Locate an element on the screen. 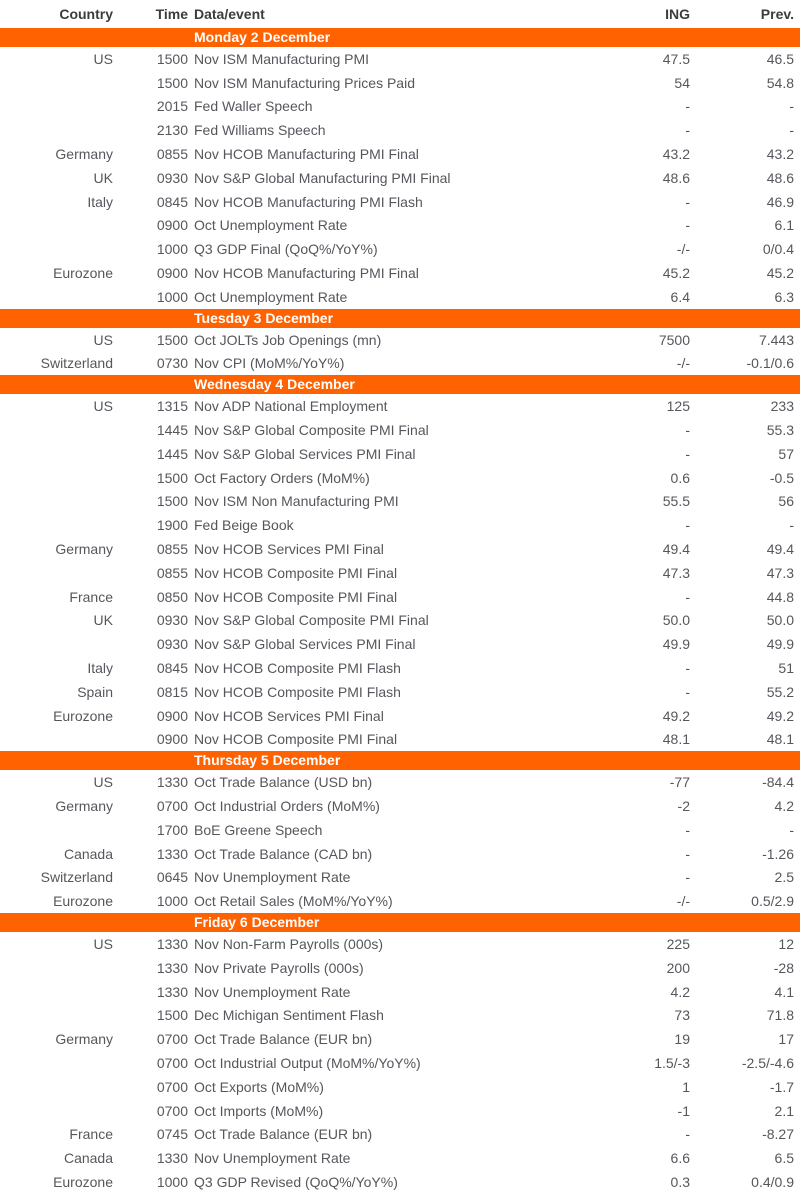 This screenshot has width=800, height=1196. table-row: US 1315 Nov ADP National Employment 125 233 is located at coordinates (400, 406).